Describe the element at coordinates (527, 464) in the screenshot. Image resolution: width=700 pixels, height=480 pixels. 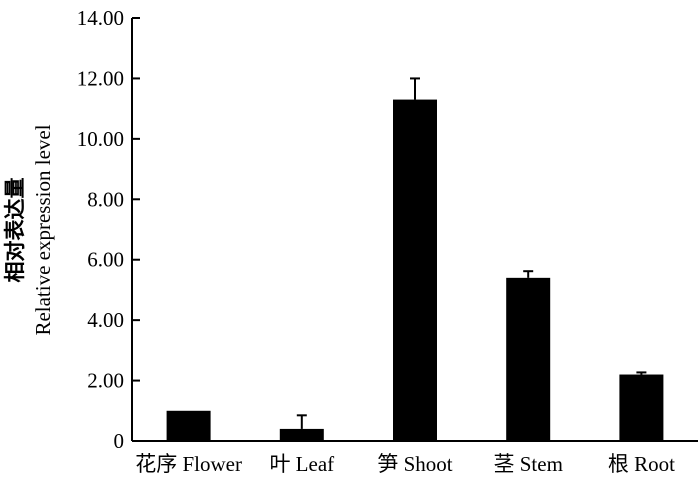
I see `x-category-label: 茎 Stem` at that location.